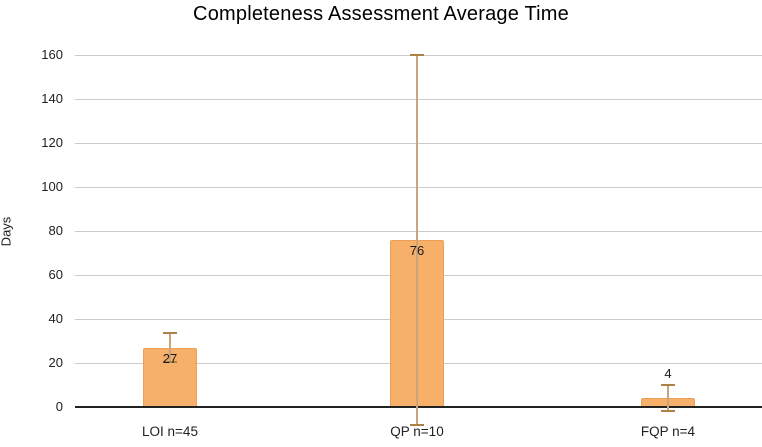  Describe the element at coordinates (52, 54) in the screenshot. I see `y-tick-label: 160` at that location.